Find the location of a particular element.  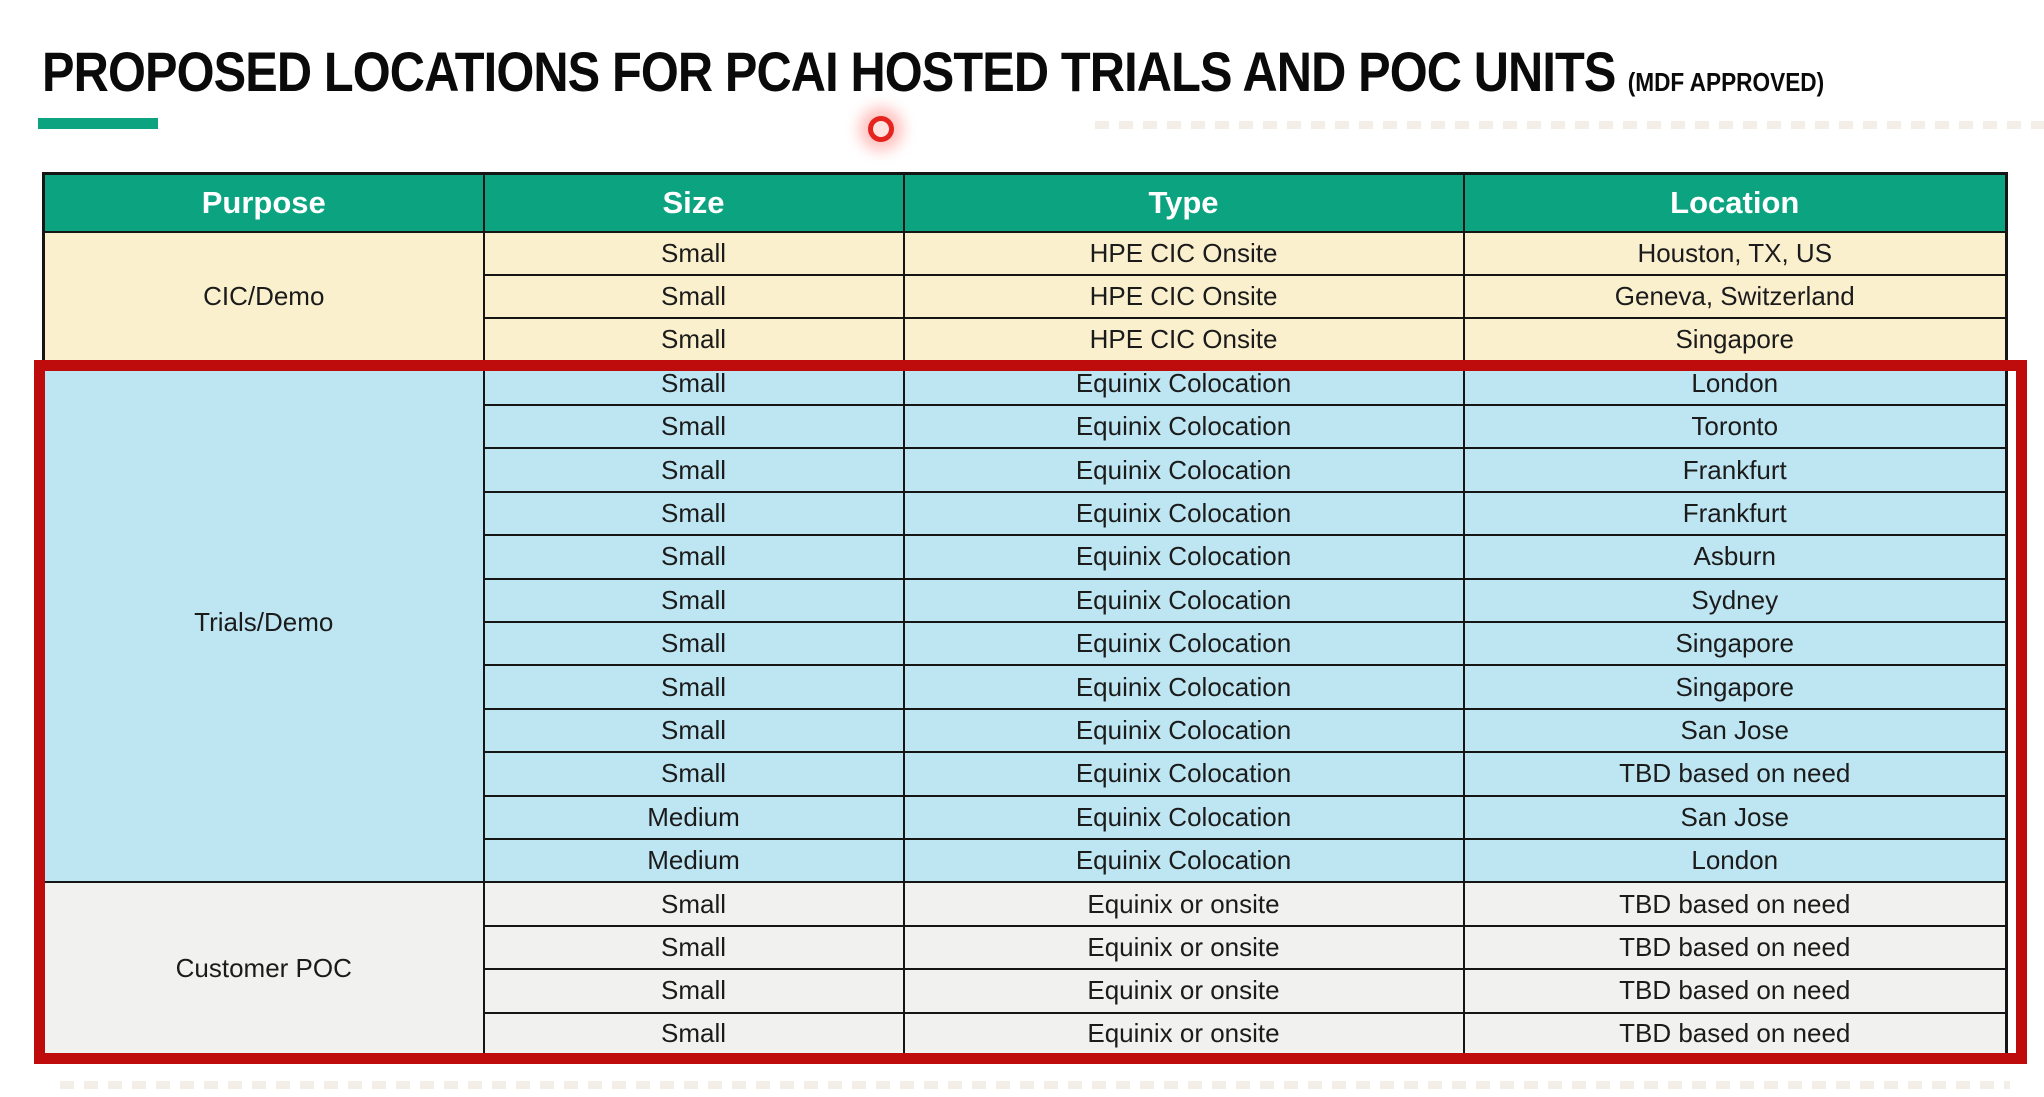

accent-underline-bar is located at coordinates (98, 123).